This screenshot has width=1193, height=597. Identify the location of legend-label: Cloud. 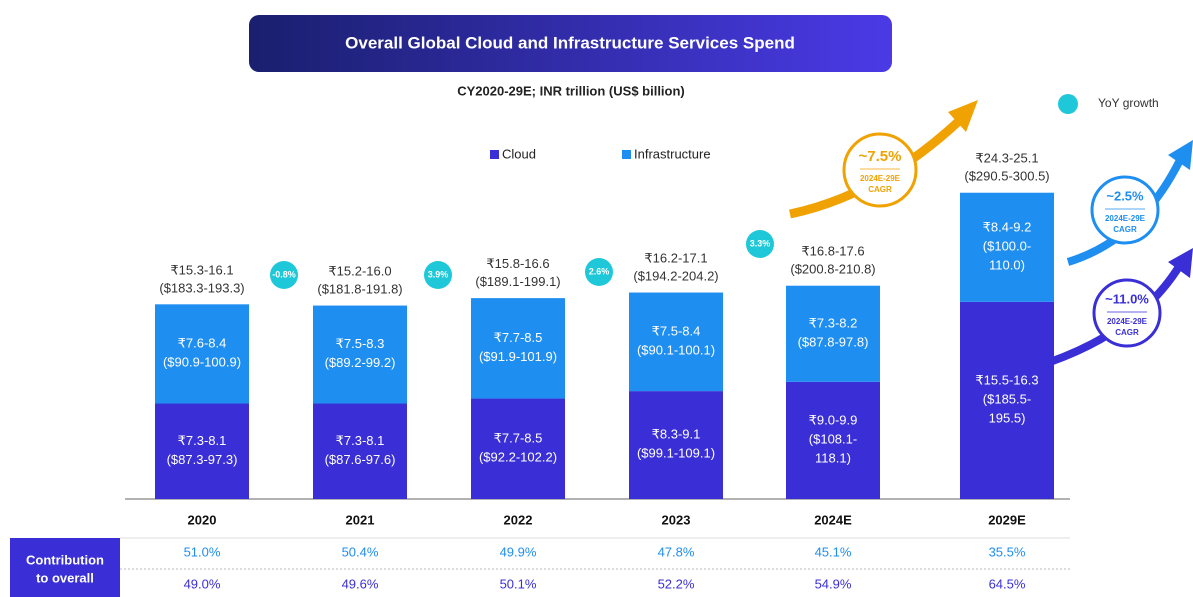
(519, 153).